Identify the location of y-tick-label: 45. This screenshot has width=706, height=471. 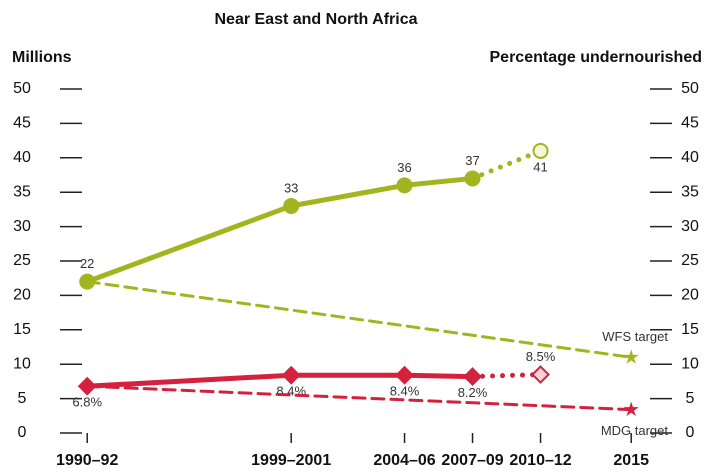
(22, 123).